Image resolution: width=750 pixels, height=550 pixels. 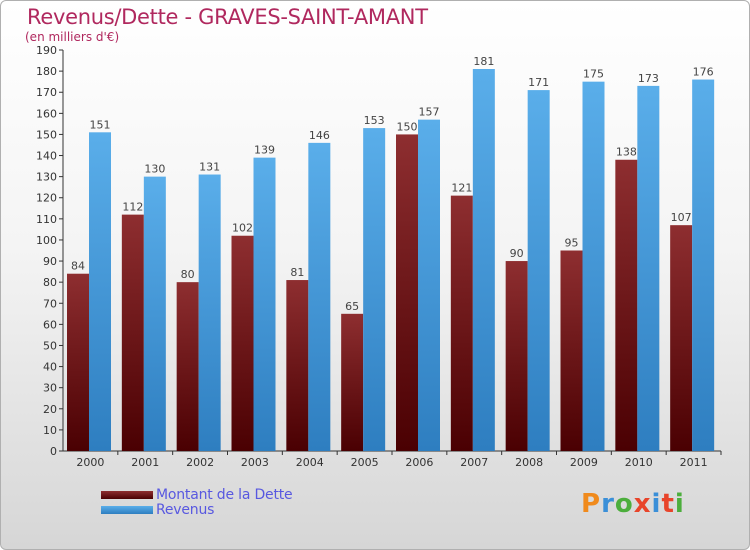 I want to click on logo-letter: t, so click(x=668, y=504).